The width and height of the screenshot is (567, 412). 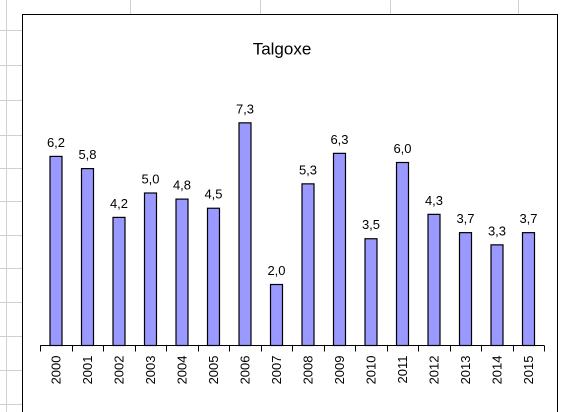 I want to click on x-tick-label: 2012, so click(x=433, y=370).